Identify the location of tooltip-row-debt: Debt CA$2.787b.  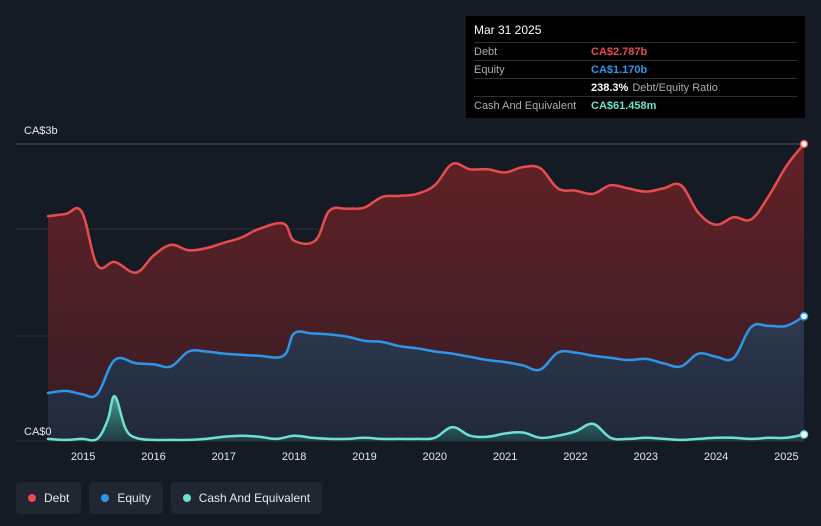
(635, 51).